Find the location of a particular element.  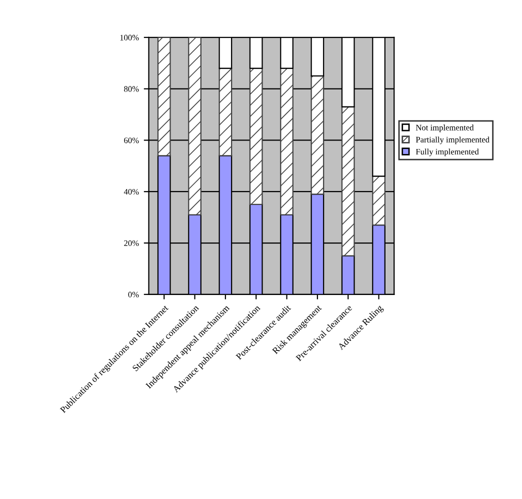

legend-label: Fully implemented is located at coordinates (447, 152).